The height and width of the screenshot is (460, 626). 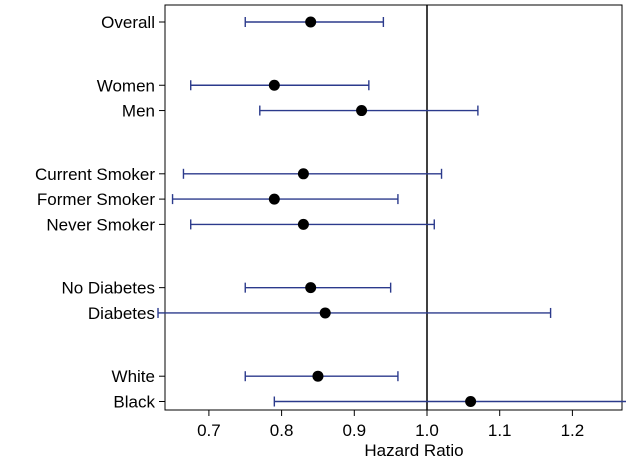 What do you see at coordinates (369, 402) in the screenshot?
I see `row-9: Black` at bounding box center [369, 402].